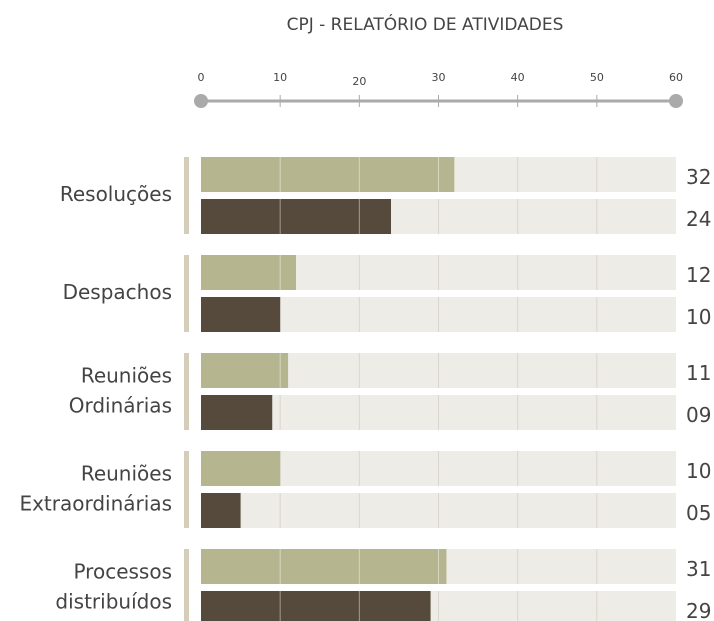 Image resolution: width=714 pixels, height=621 pixels. I want to click on chart-title: CPJ - RELATÓRIO DE ATIVIDADES, so click(425, 24).